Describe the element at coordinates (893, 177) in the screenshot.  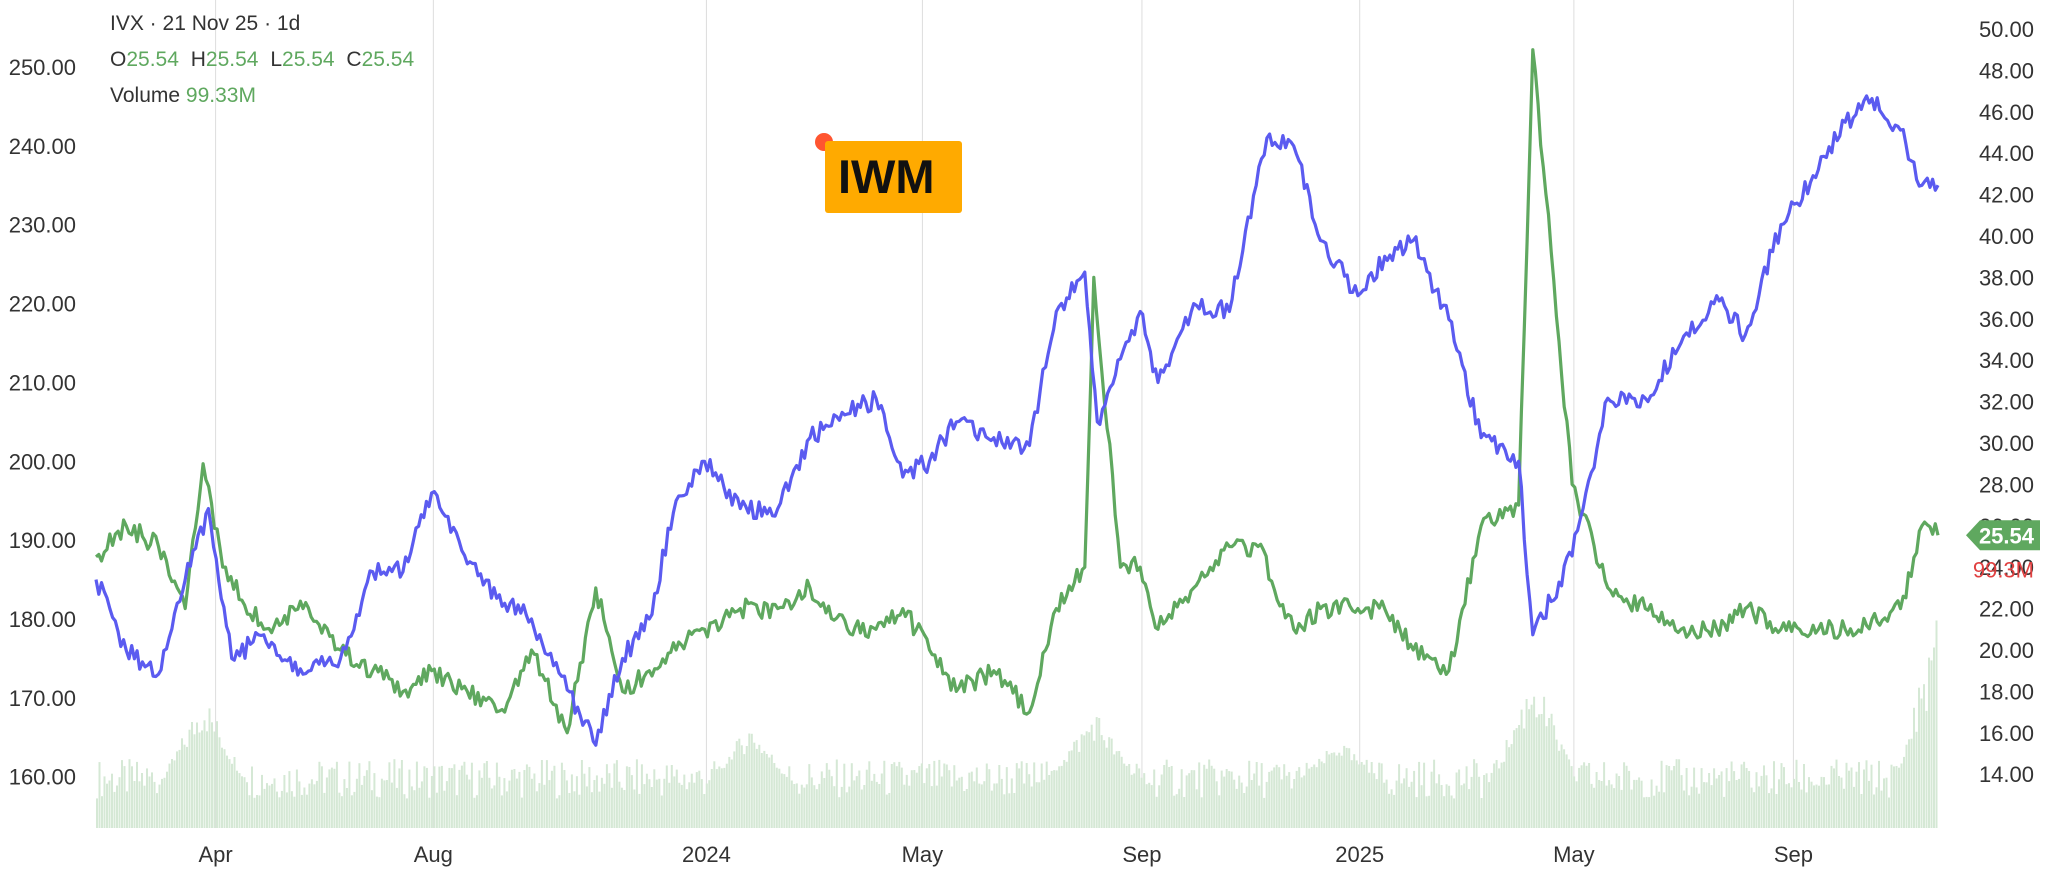
I see `symbol-badge: IWM` at that location.